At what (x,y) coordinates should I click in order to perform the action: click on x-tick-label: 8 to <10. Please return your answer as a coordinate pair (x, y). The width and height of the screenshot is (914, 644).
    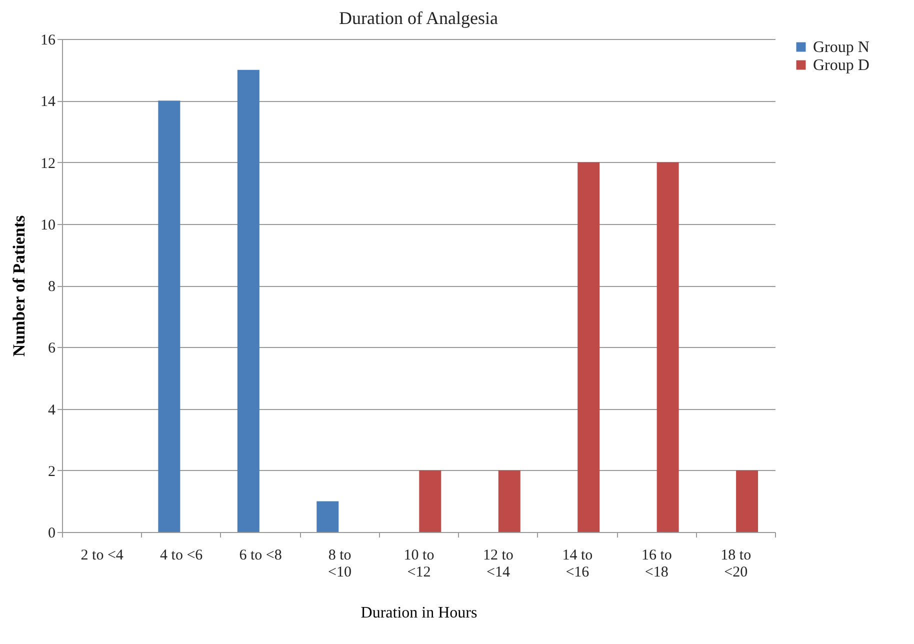
    Looking at the image, I should click on (340, 564).